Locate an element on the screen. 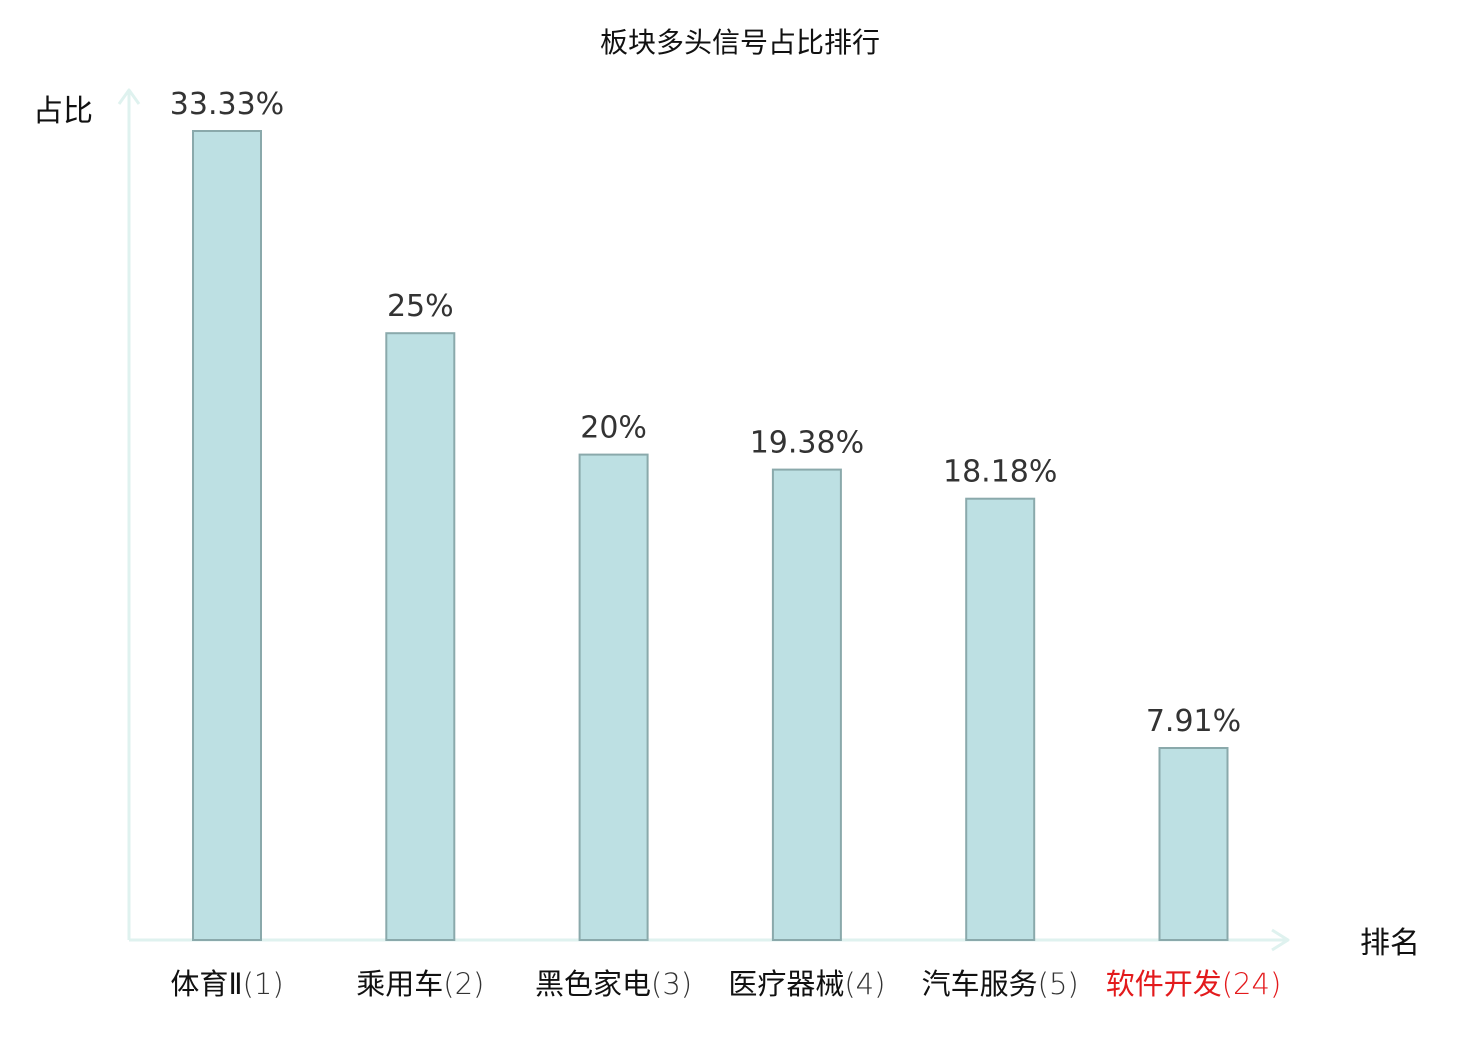  category-label: 体育Ⅱ(1) is located at coordinates (226, 984).